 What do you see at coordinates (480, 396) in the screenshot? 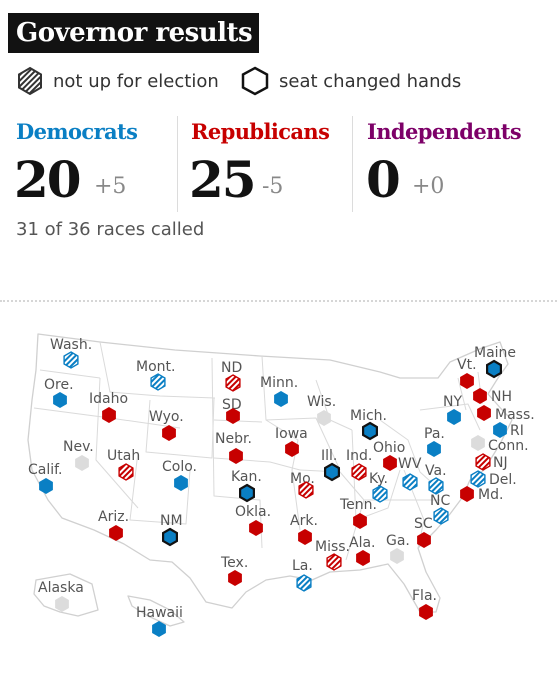
I see `state-marker-nh` at bounding box center [480, 396].